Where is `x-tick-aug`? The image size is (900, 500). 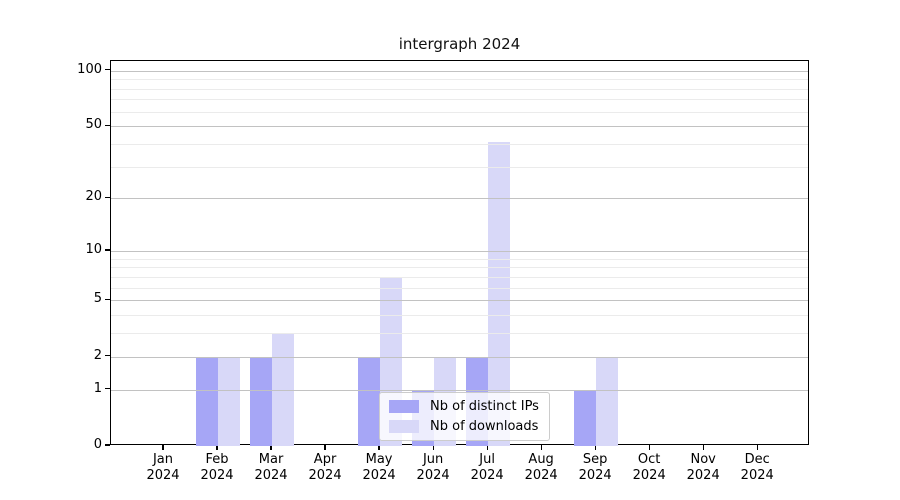 x-tick-aug is located at coordinates (541, 447).